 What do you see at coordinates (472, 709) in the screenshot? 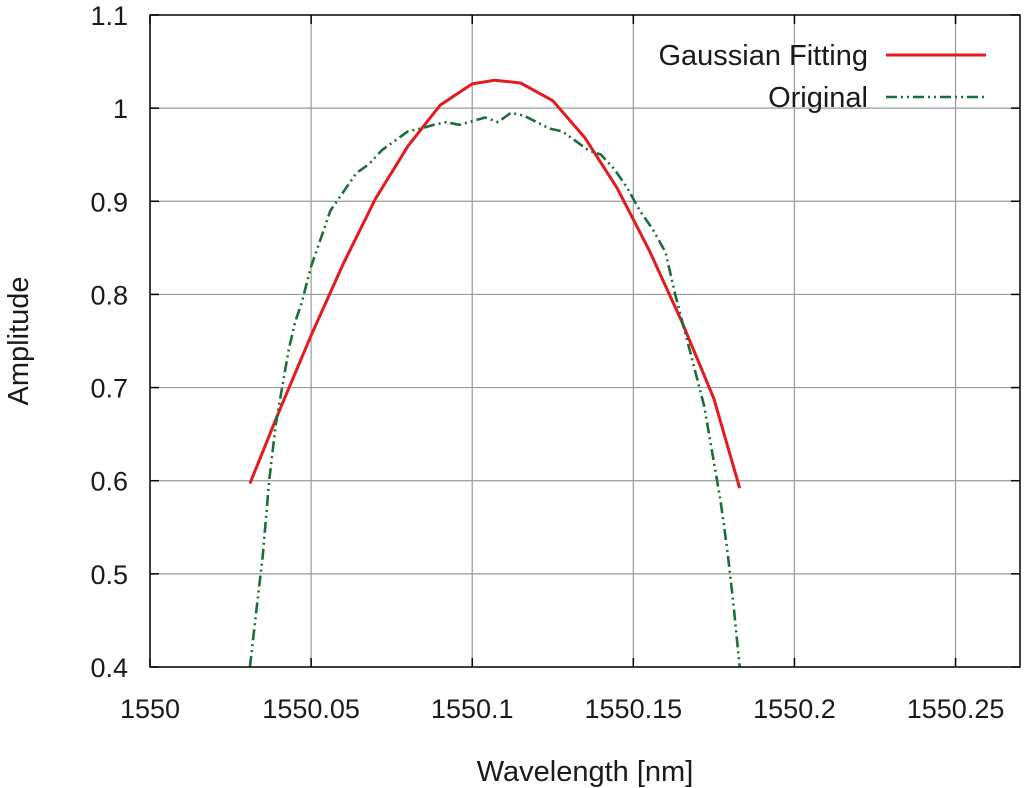
I see `x-tick-label: 1550.1` at bounding box center [472, 709].